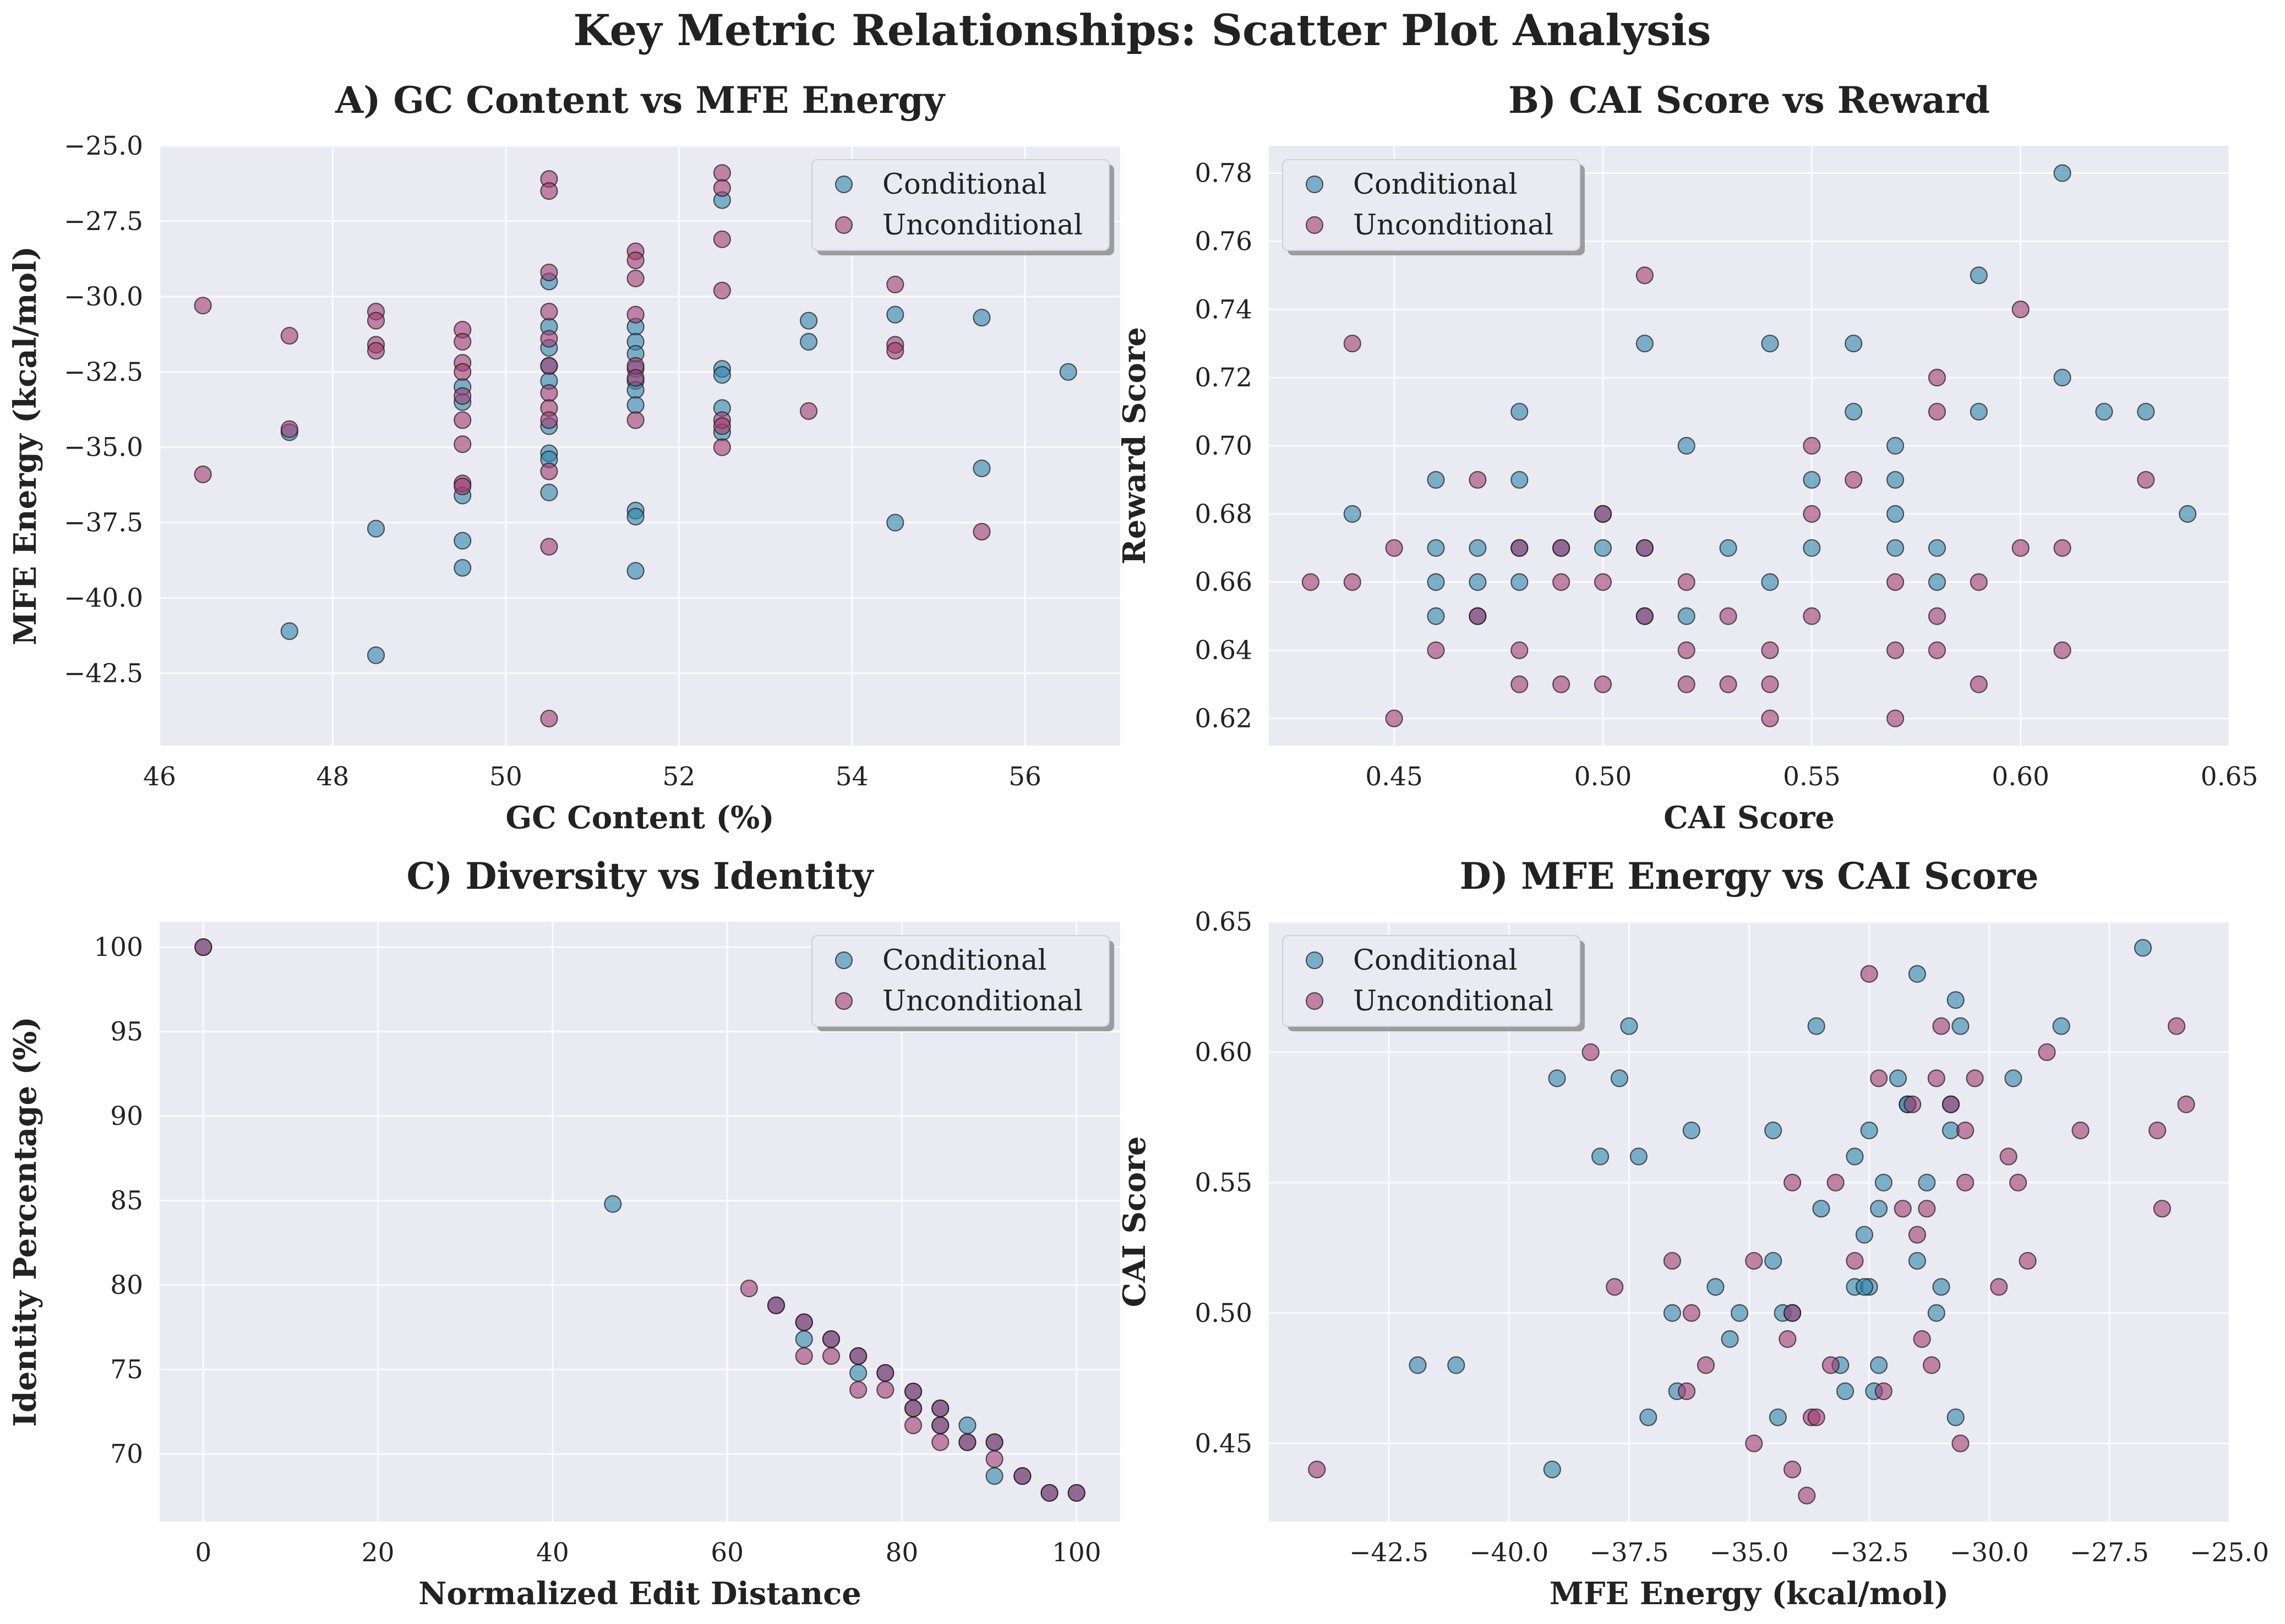 The height and width of the screenshot is (1624, 2285). I want to click on y-axis-label: Reward Score, so click(1134, 446).